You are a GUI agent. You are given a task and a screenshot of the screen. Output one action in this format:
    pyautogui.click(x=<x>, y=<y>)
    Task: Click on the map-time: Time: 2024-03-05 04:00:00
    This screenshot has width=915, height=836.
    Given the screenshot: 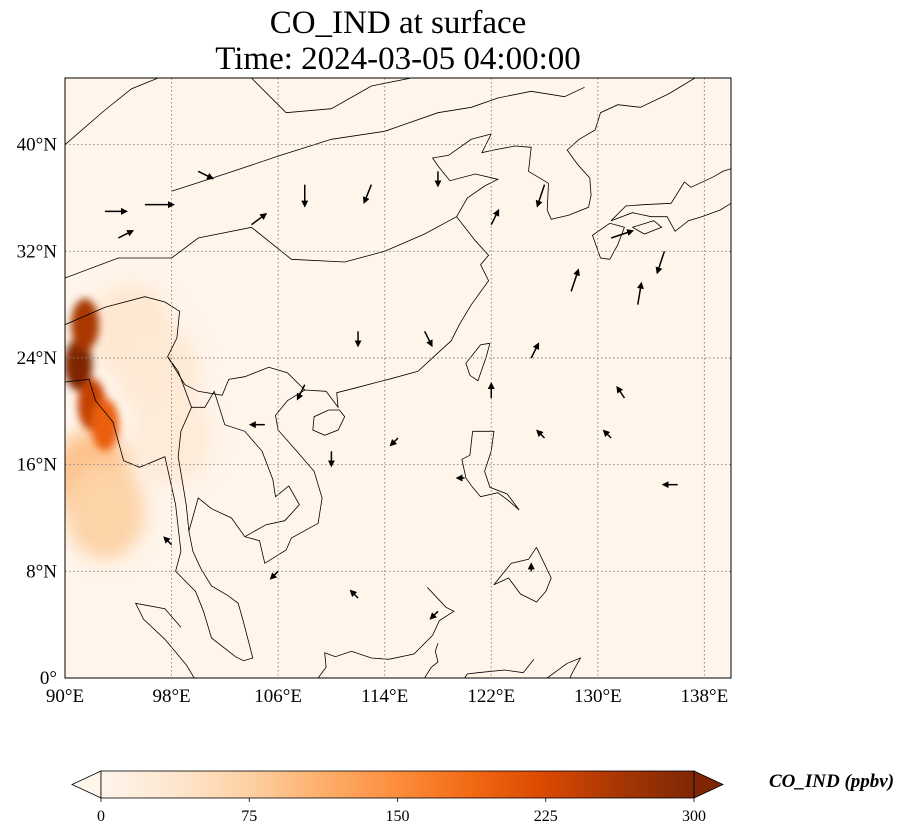 What is the action you would take?
    pyautogui.click(x=398, y=59)
    